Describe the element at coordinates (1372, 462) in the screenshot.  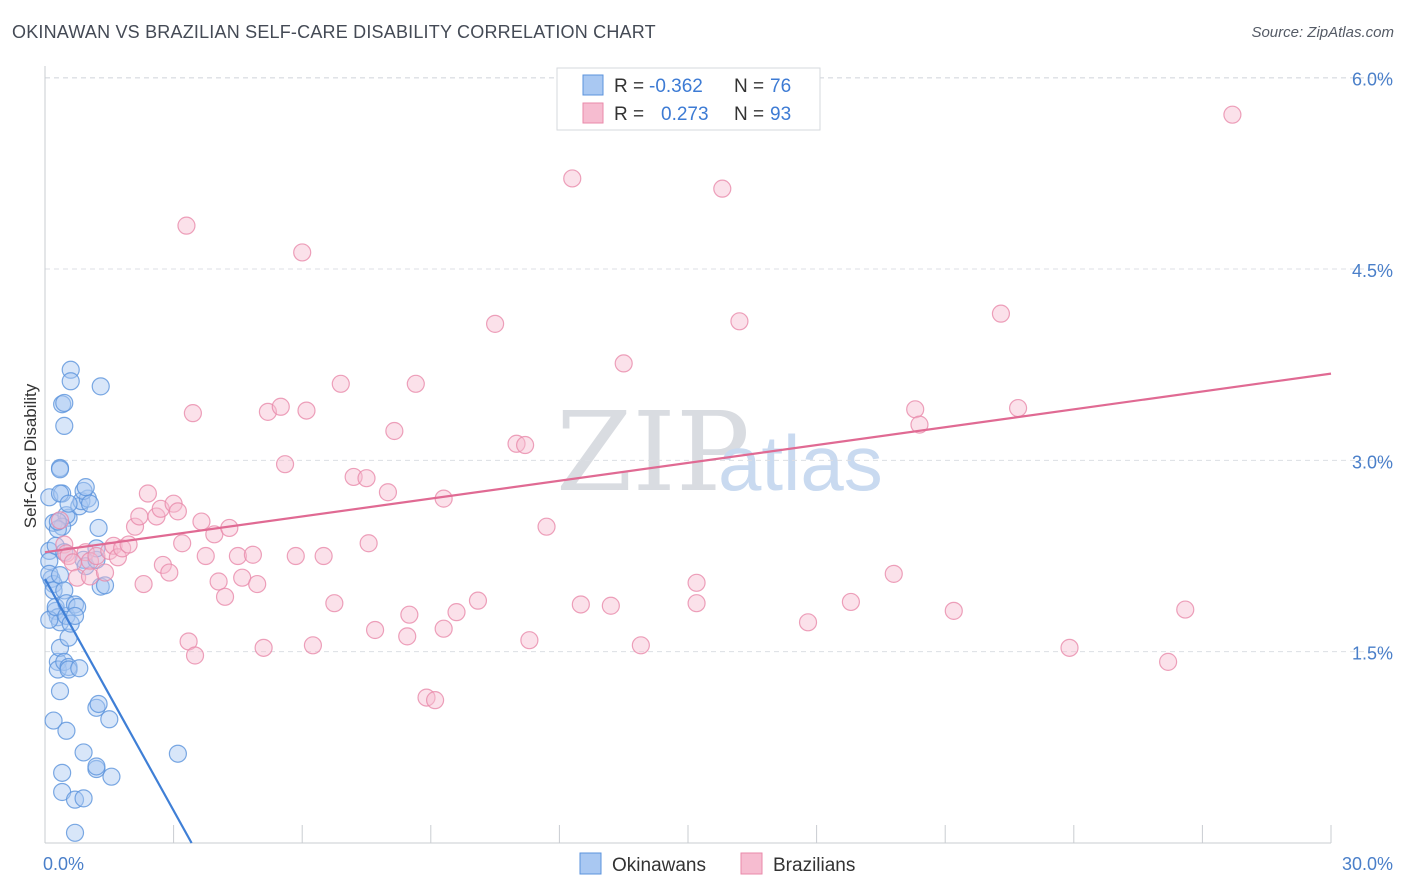
I see `y-tick-label-1: 3.0%` at that location.